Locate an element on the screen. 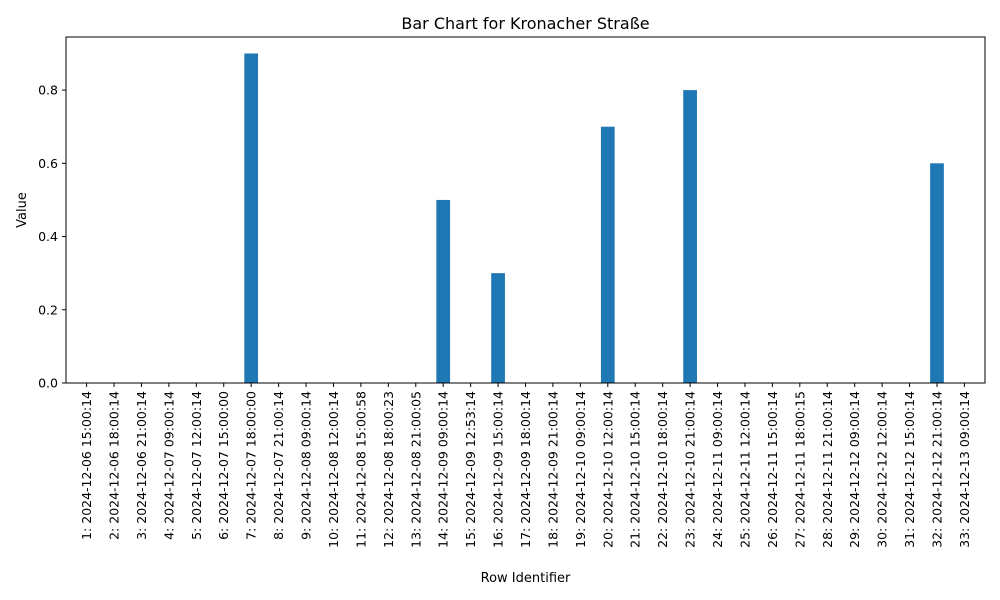  x-tick-label: 14: 2024-12-09 09:00:14 is located at coordinates (443, 469).